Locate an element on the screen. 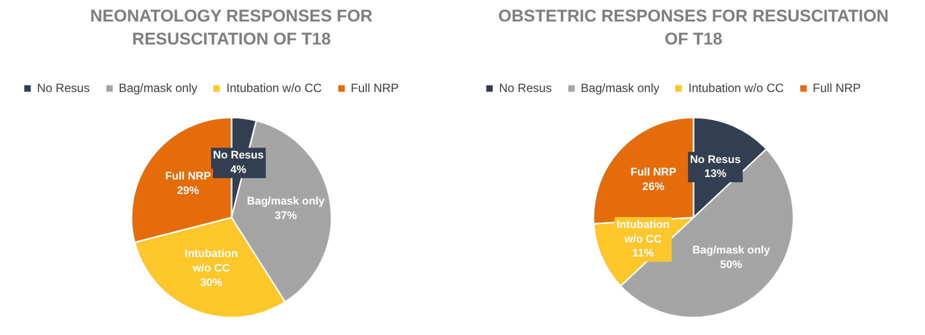 The image size is (925, 335). data-label: 30% is located at coordinates (211, 283).